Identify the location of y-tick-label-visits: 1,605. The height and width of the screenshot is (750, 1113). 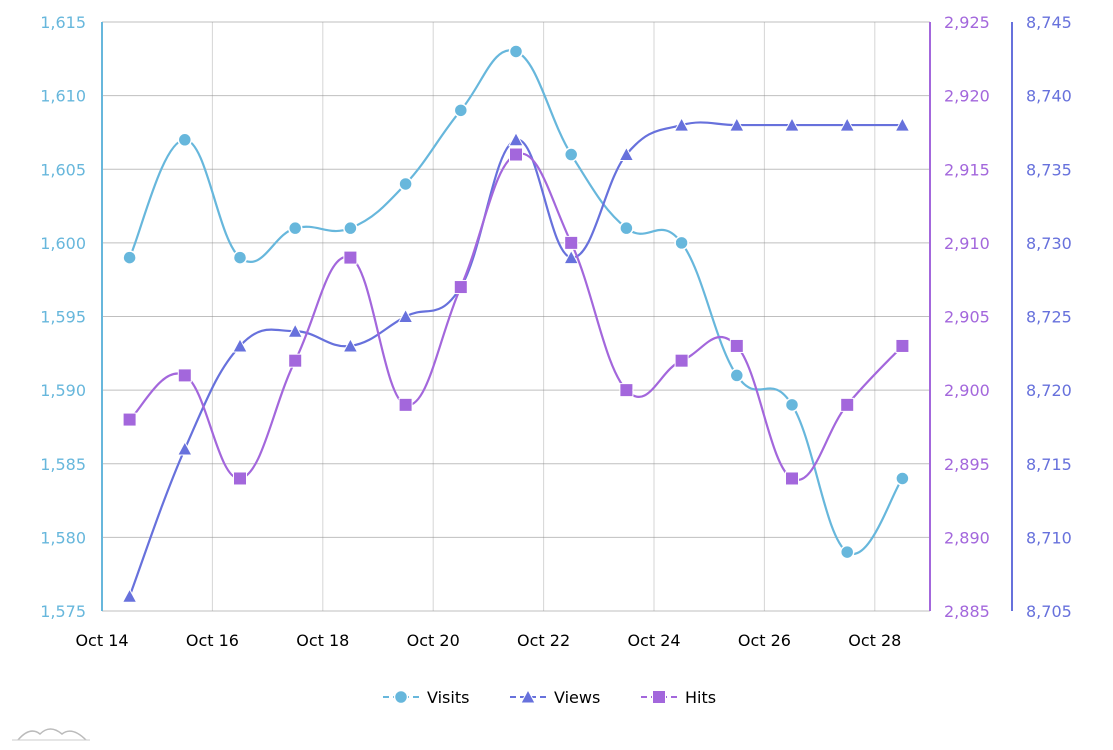
(63, 169).